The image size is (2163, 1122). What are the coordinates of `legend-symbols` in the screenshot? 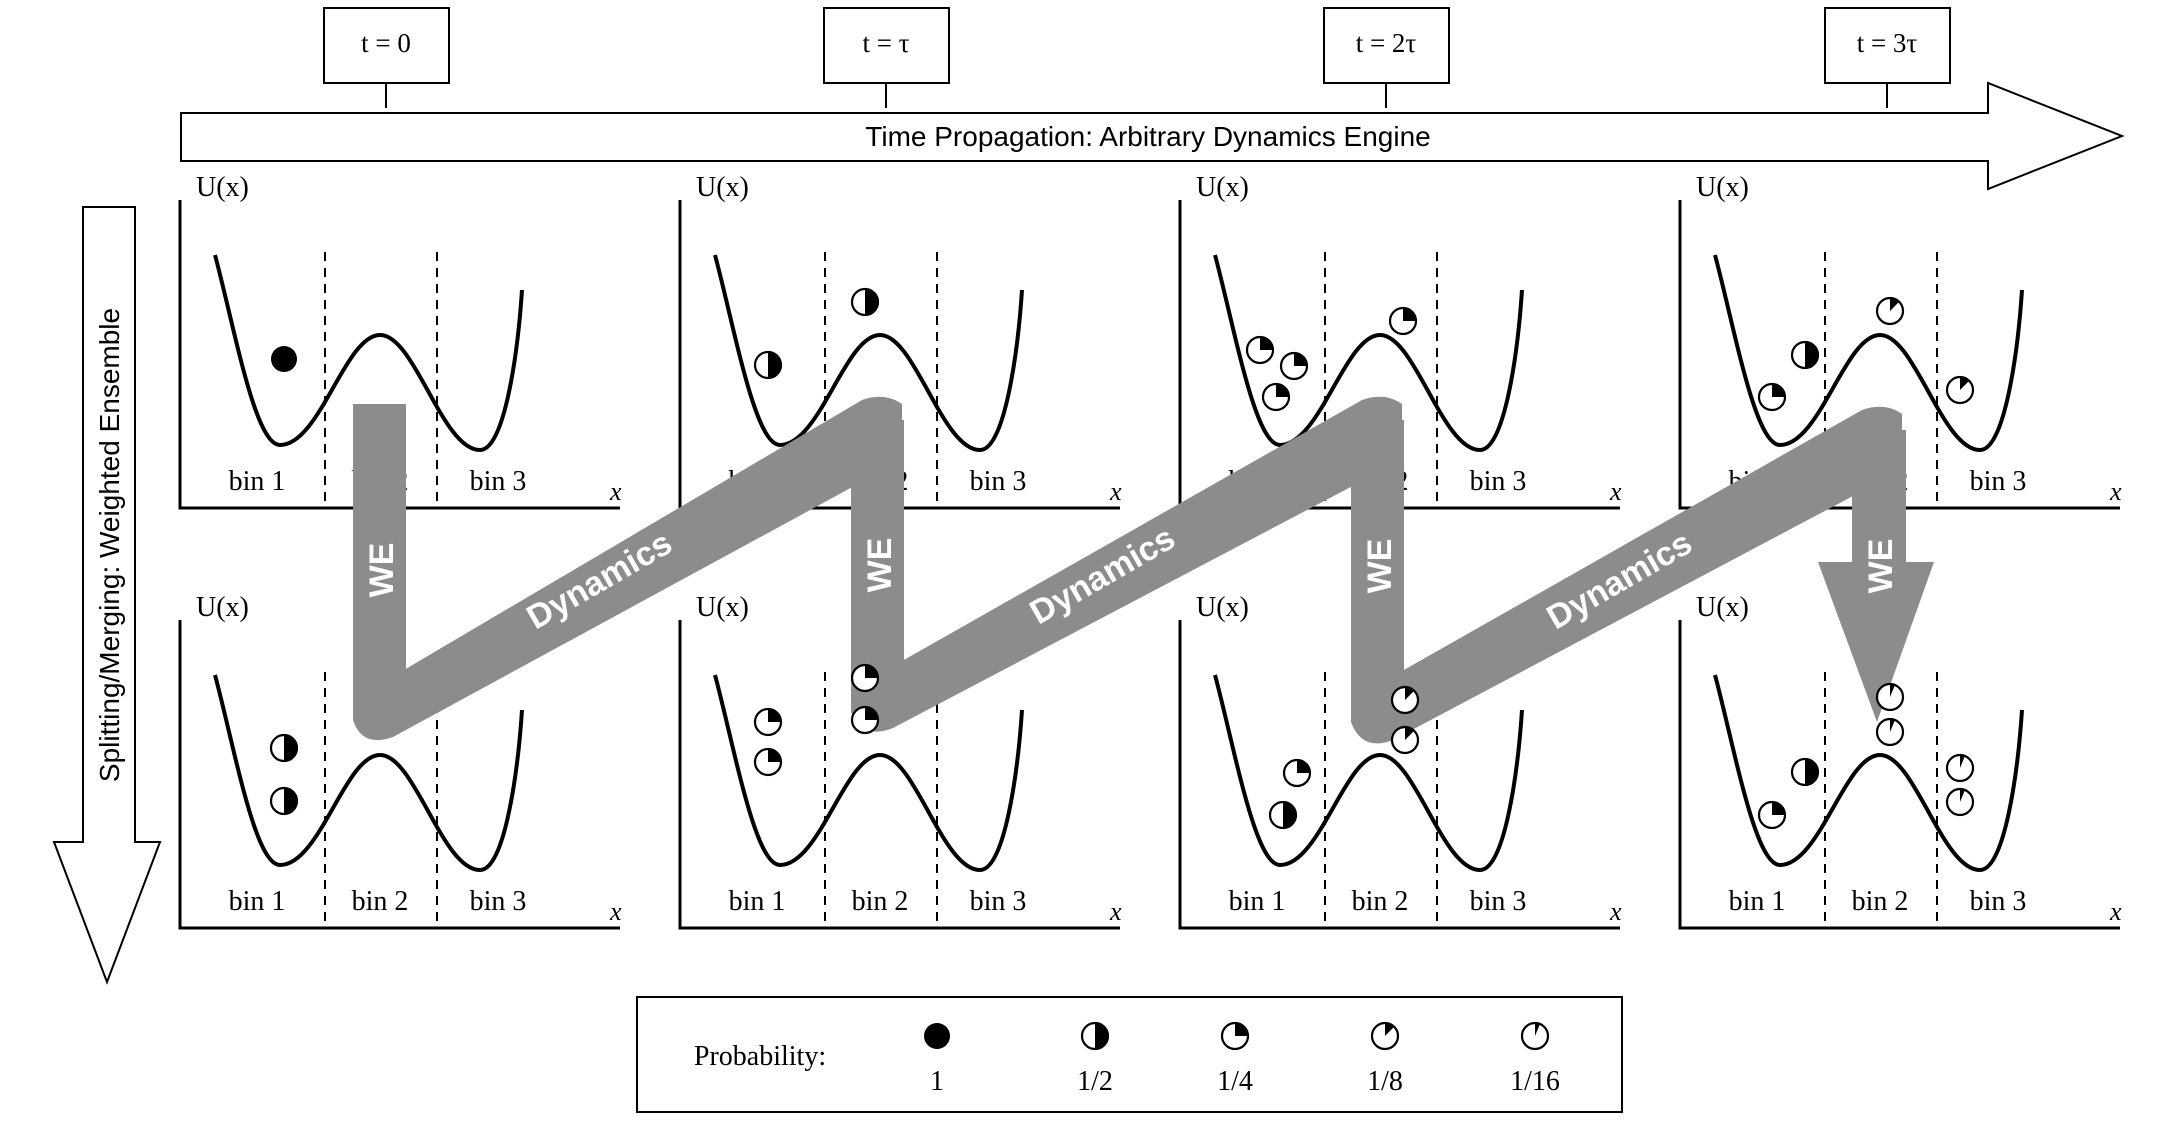 It's located at (1237, 1036).